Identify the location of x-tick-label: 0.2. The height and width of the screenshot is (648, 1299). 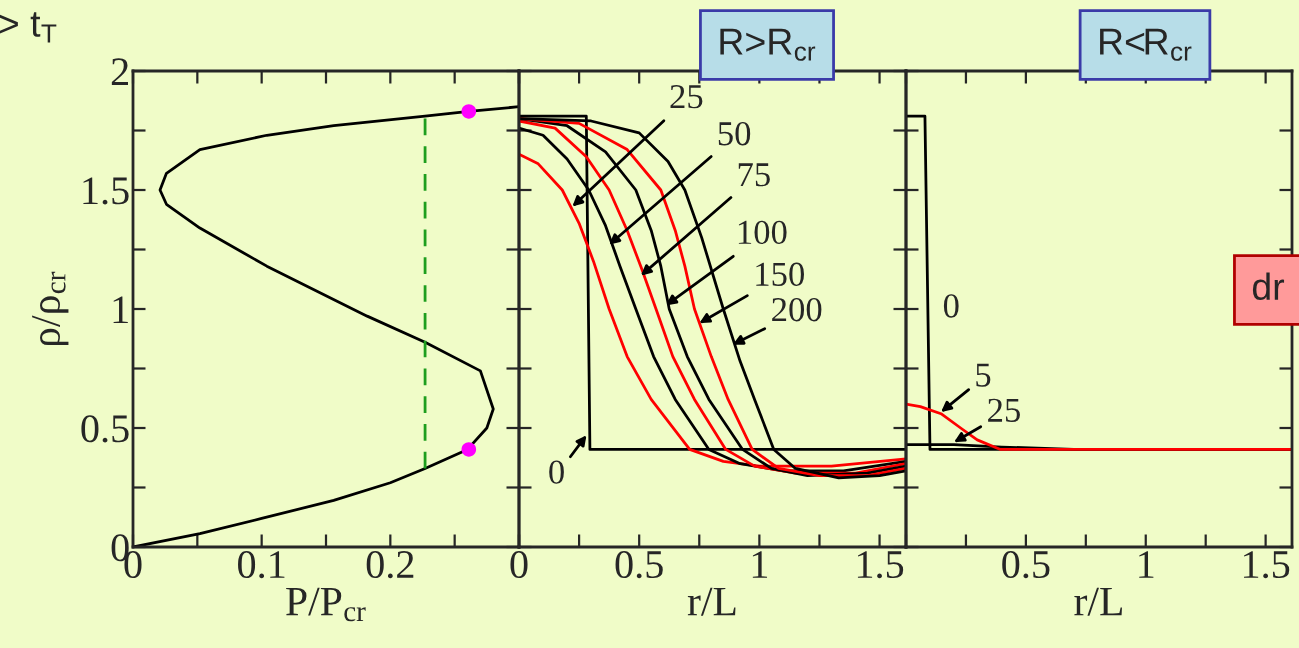
(390, 564).